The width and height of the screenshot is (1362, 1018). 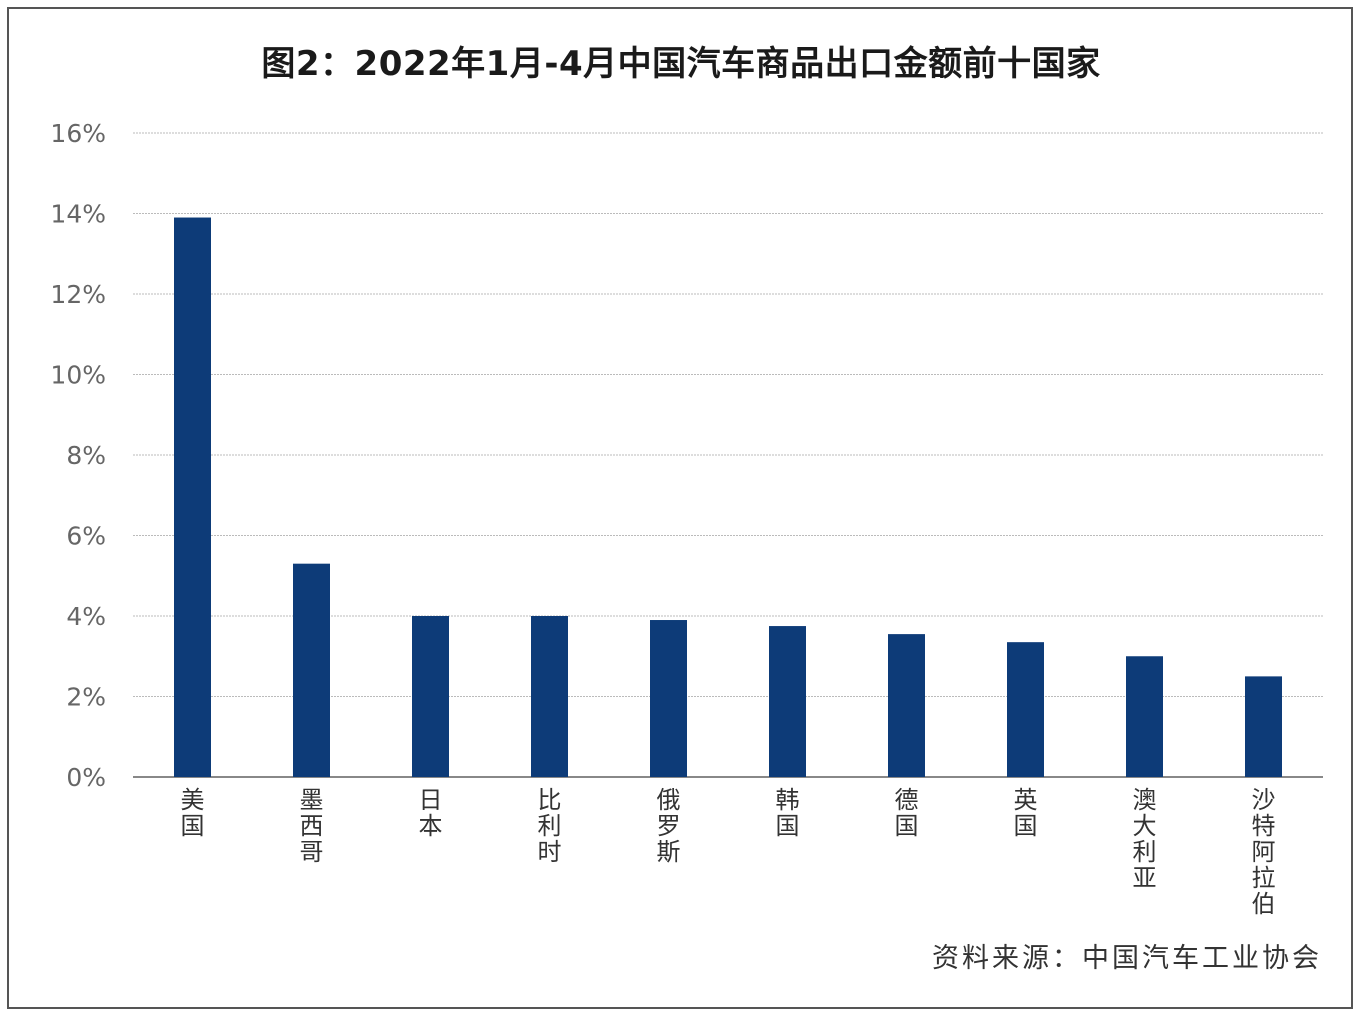 What do you see at coordinates (78, 294) in the screenshot?
I see `y-tick-label: 12%` at bounding box center [78, 294].